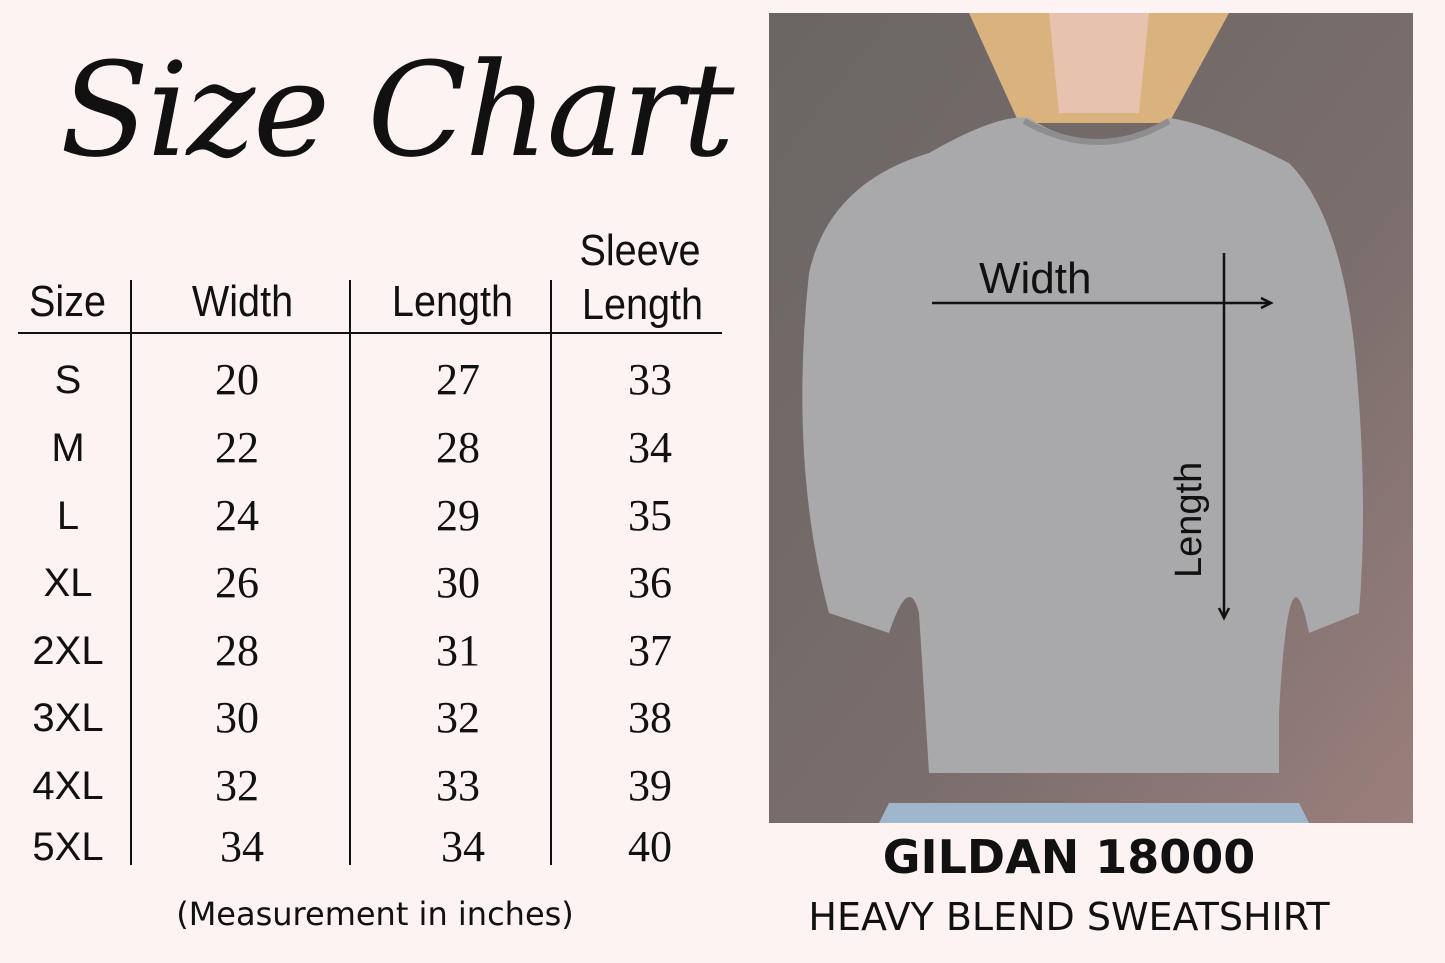 The image size is (1445, 963). What do you see at coordinates (67, 301) in the screenshot?
I see `header-size: Size` at bounding box center [67, 301].